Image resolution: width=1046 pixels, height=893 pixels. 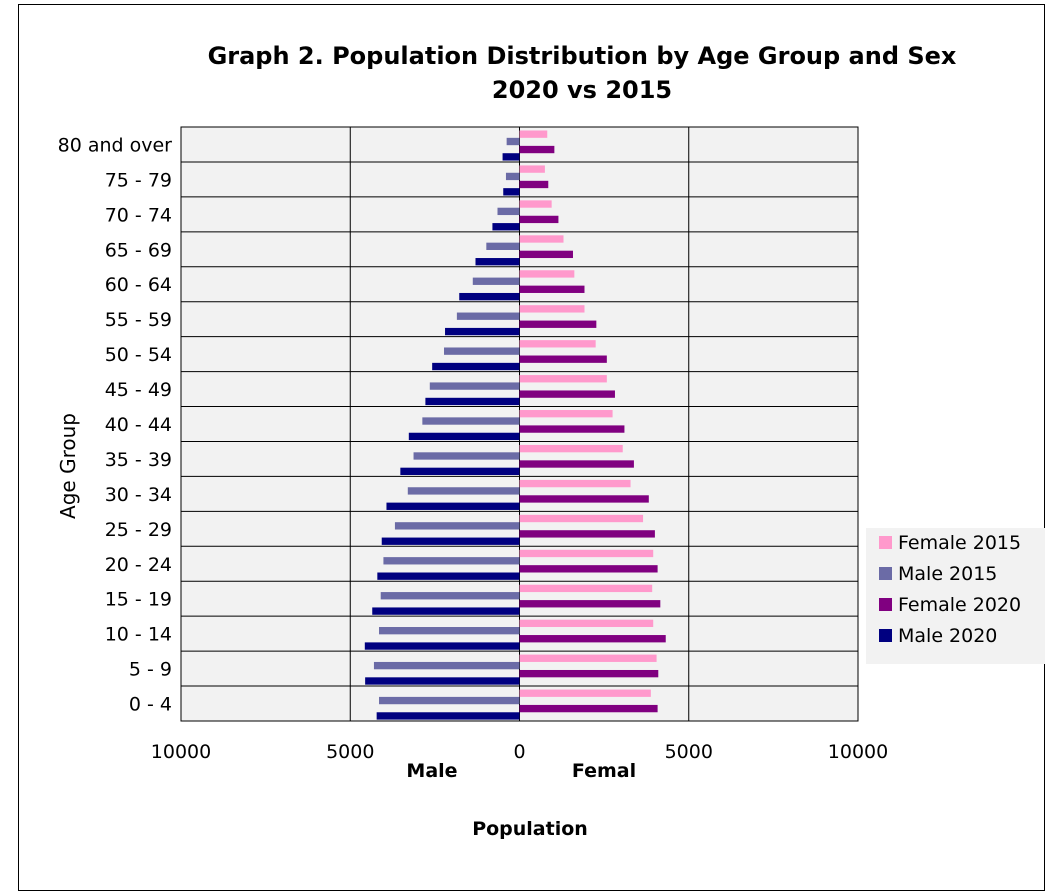 I want to click on y-tick-label: 10 - 14, so click(x=138, y=635).